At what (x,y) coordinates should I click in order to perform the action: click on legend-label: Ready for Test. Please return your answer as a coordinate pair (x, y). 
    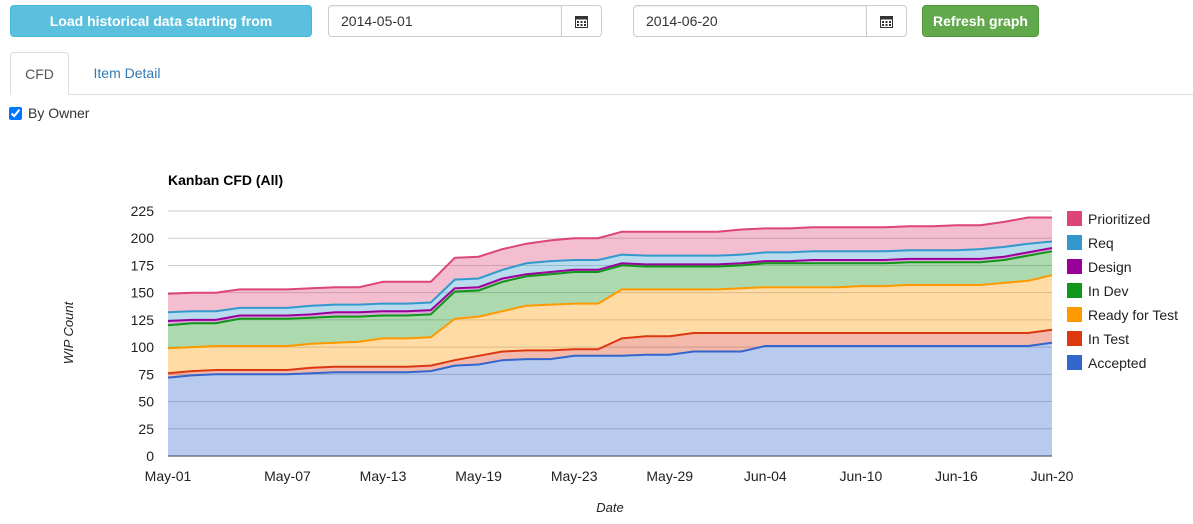
    Looking at the image, I should click on (1133, 315).